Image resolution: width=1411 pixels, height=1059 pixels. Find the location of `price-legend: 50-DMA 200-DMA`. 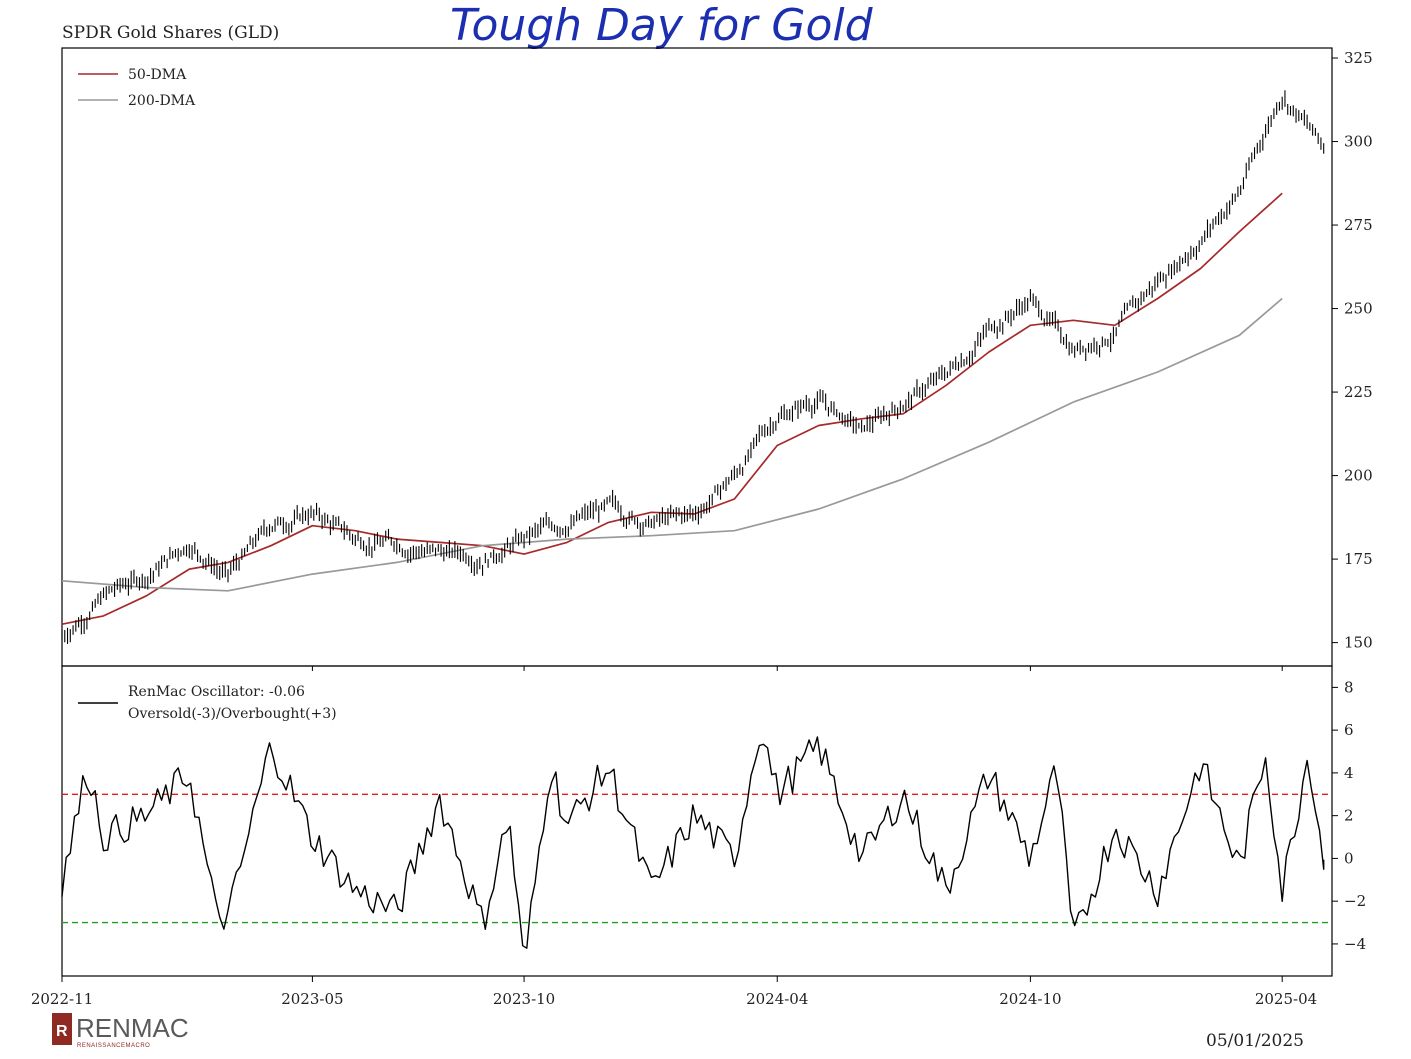

price-legend: 50-DMA 200-DMA is located at coordinates (137, 88).